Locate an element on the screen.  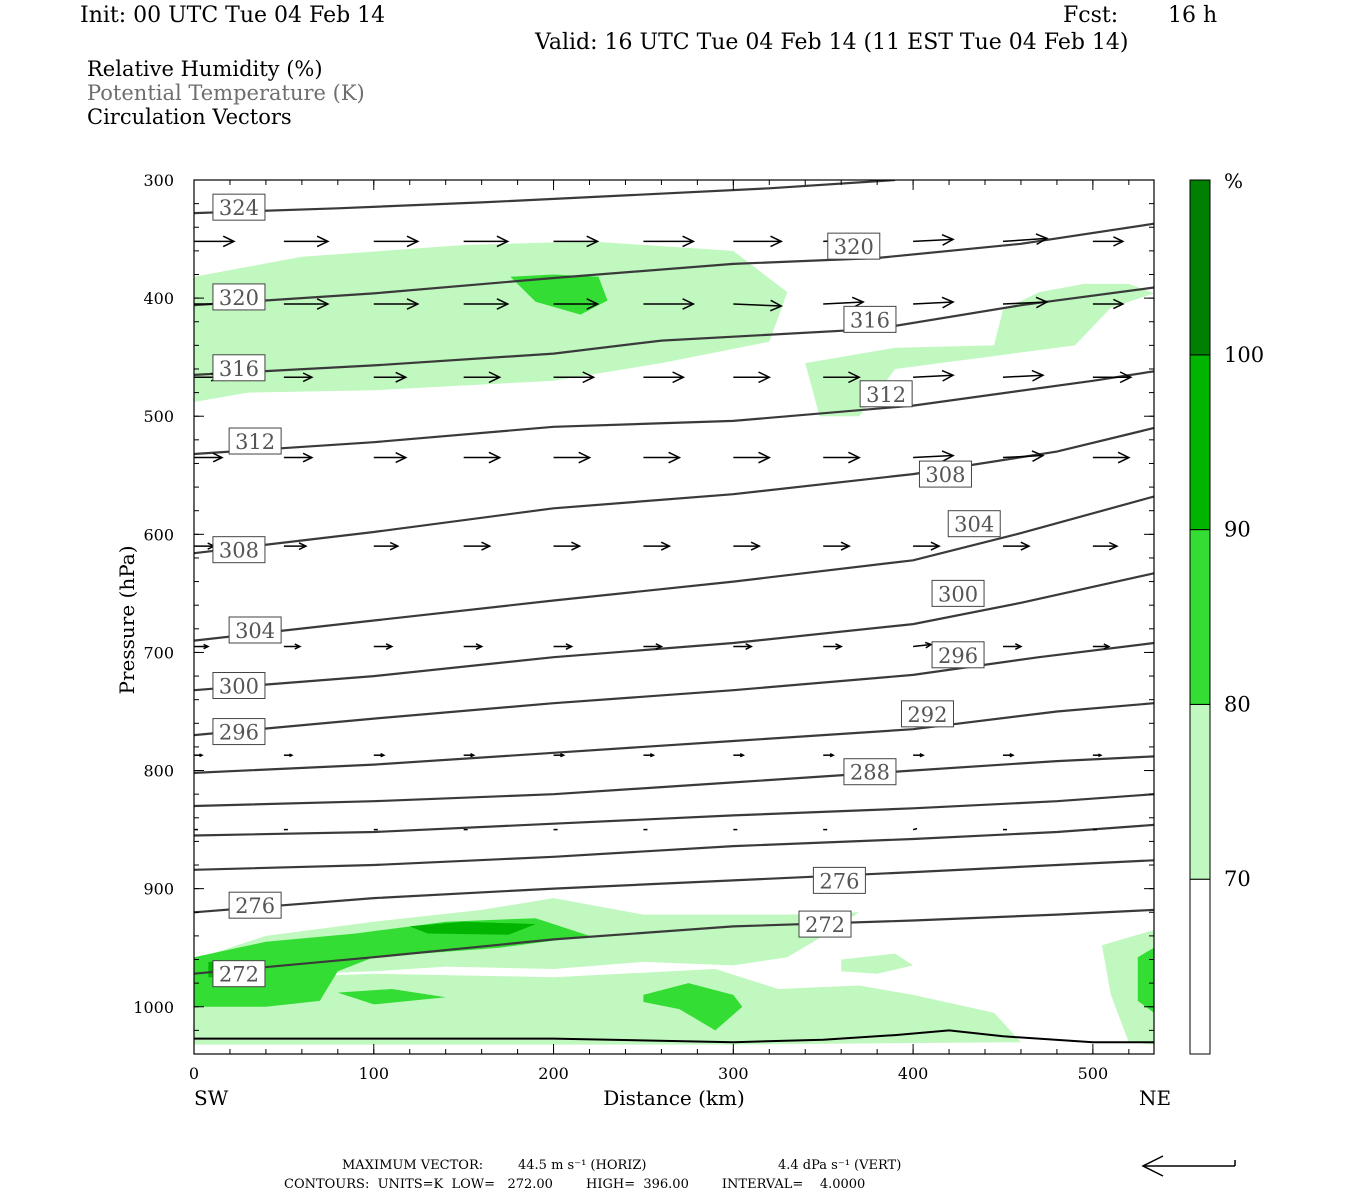
theta-label-292: 292 is located at coordinates (927, 714).